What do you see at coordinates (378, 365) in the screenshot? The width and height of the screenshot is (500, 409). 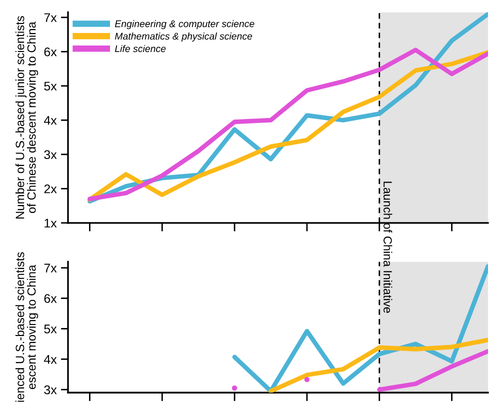 I see `line-series` at bounding box center [378, 365].